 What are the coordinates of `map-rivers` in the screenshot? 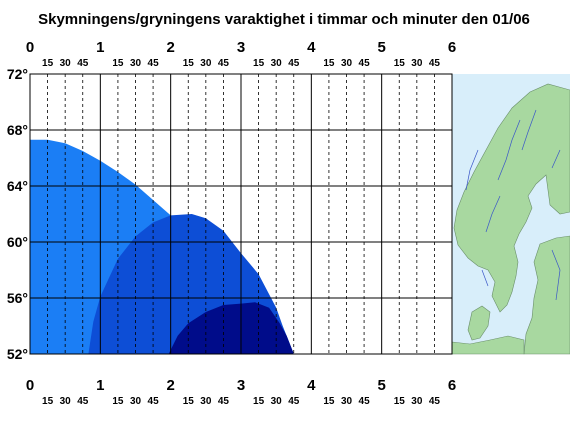 It's located at (513, 205).